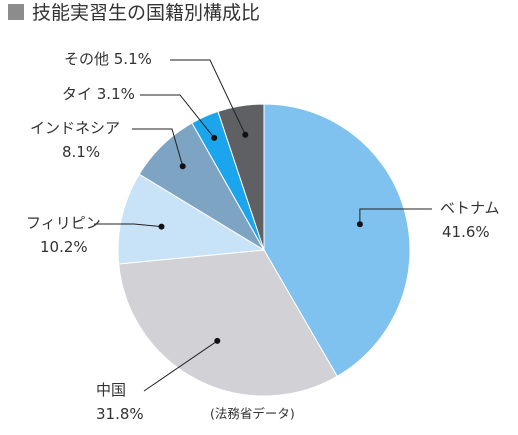 The image size is (518, 435). What do you see at coordinates (64, 247) in the screenshot?
I see `slice-label: 10.2%` at bounding box center [64, 247].